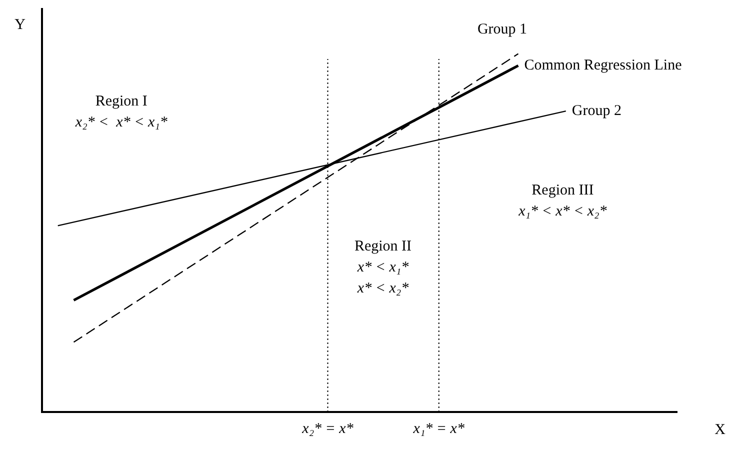 This screenshot has width=743, height=456. I want to click on annotation: Region II x* < x₁* x* < x₂*, so click(383, 267).